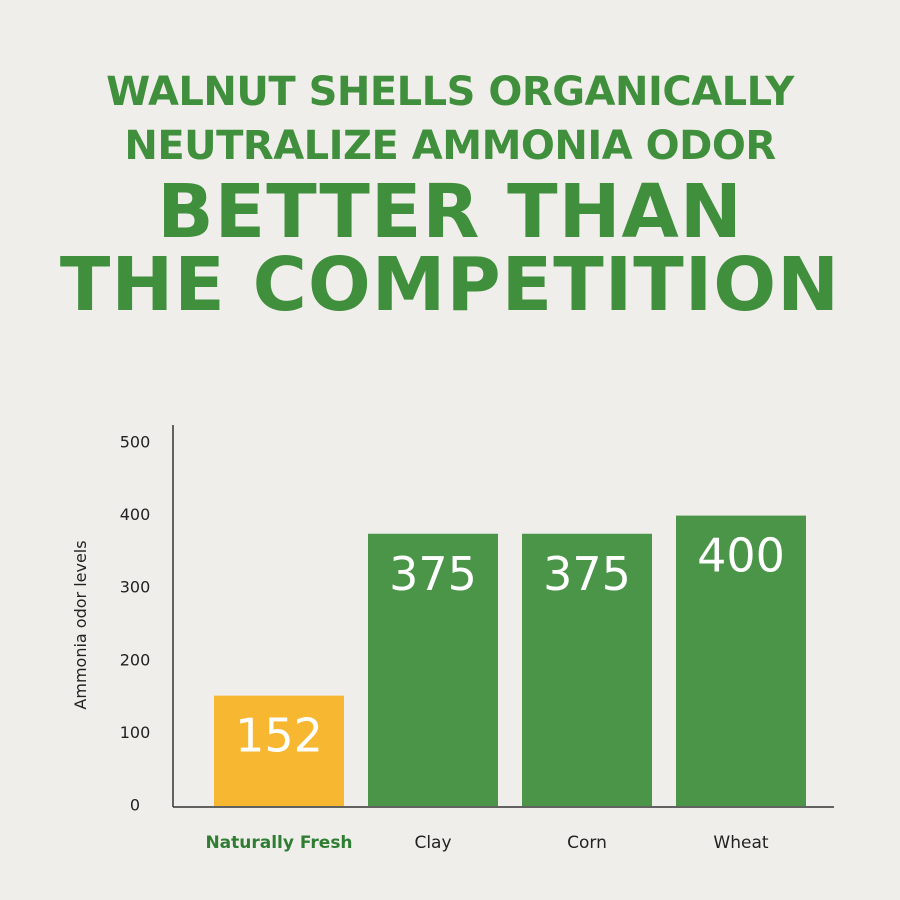  I want to click on bar-value-label: 152, so click(279, 736).